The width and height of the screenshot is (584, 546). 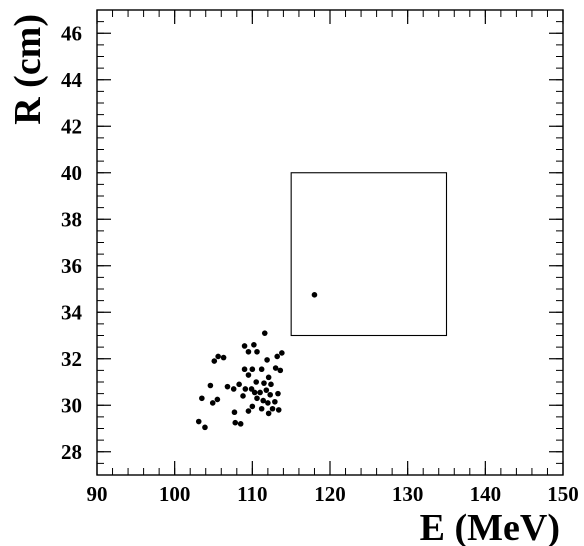 What do you see at coordinates (72, 80) in the screenshot?
I see `y-tick-label: 44` at bounding box center [72, 80].